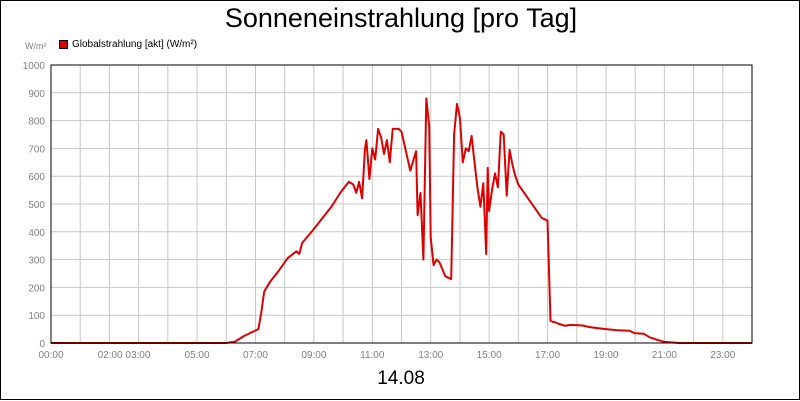  I want to click on chart-title: Sonneneinstrahlung [pro Tag], so click(401, 18).